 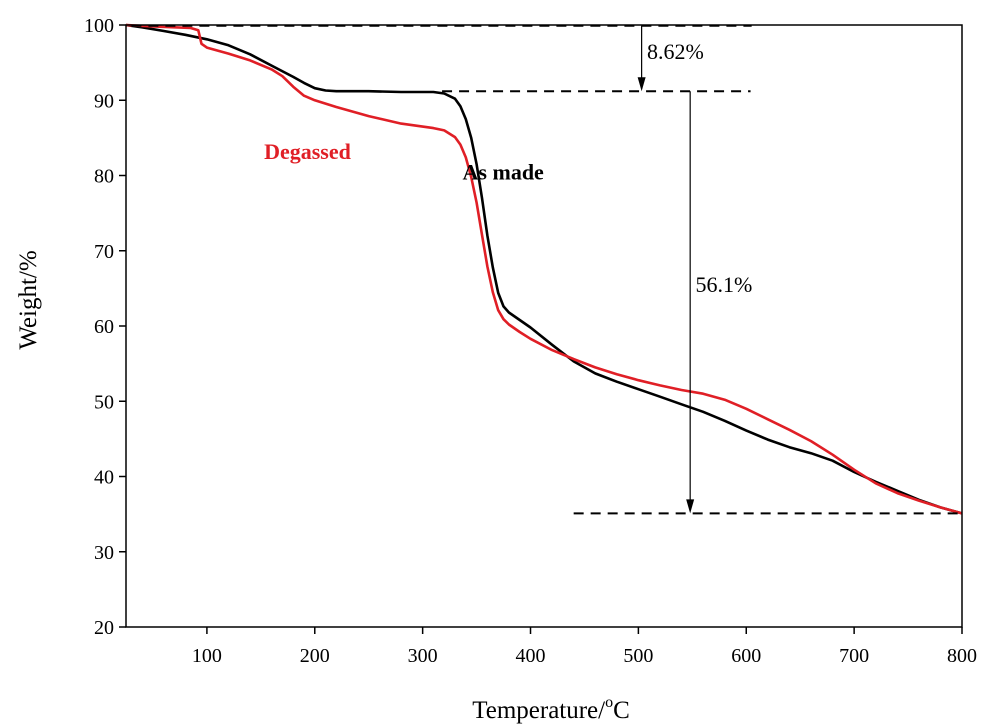 What do you see at coordinates (104, 628) in the screenshot?
I see `y-tick-label: 20` at bounding box center [104, 628].